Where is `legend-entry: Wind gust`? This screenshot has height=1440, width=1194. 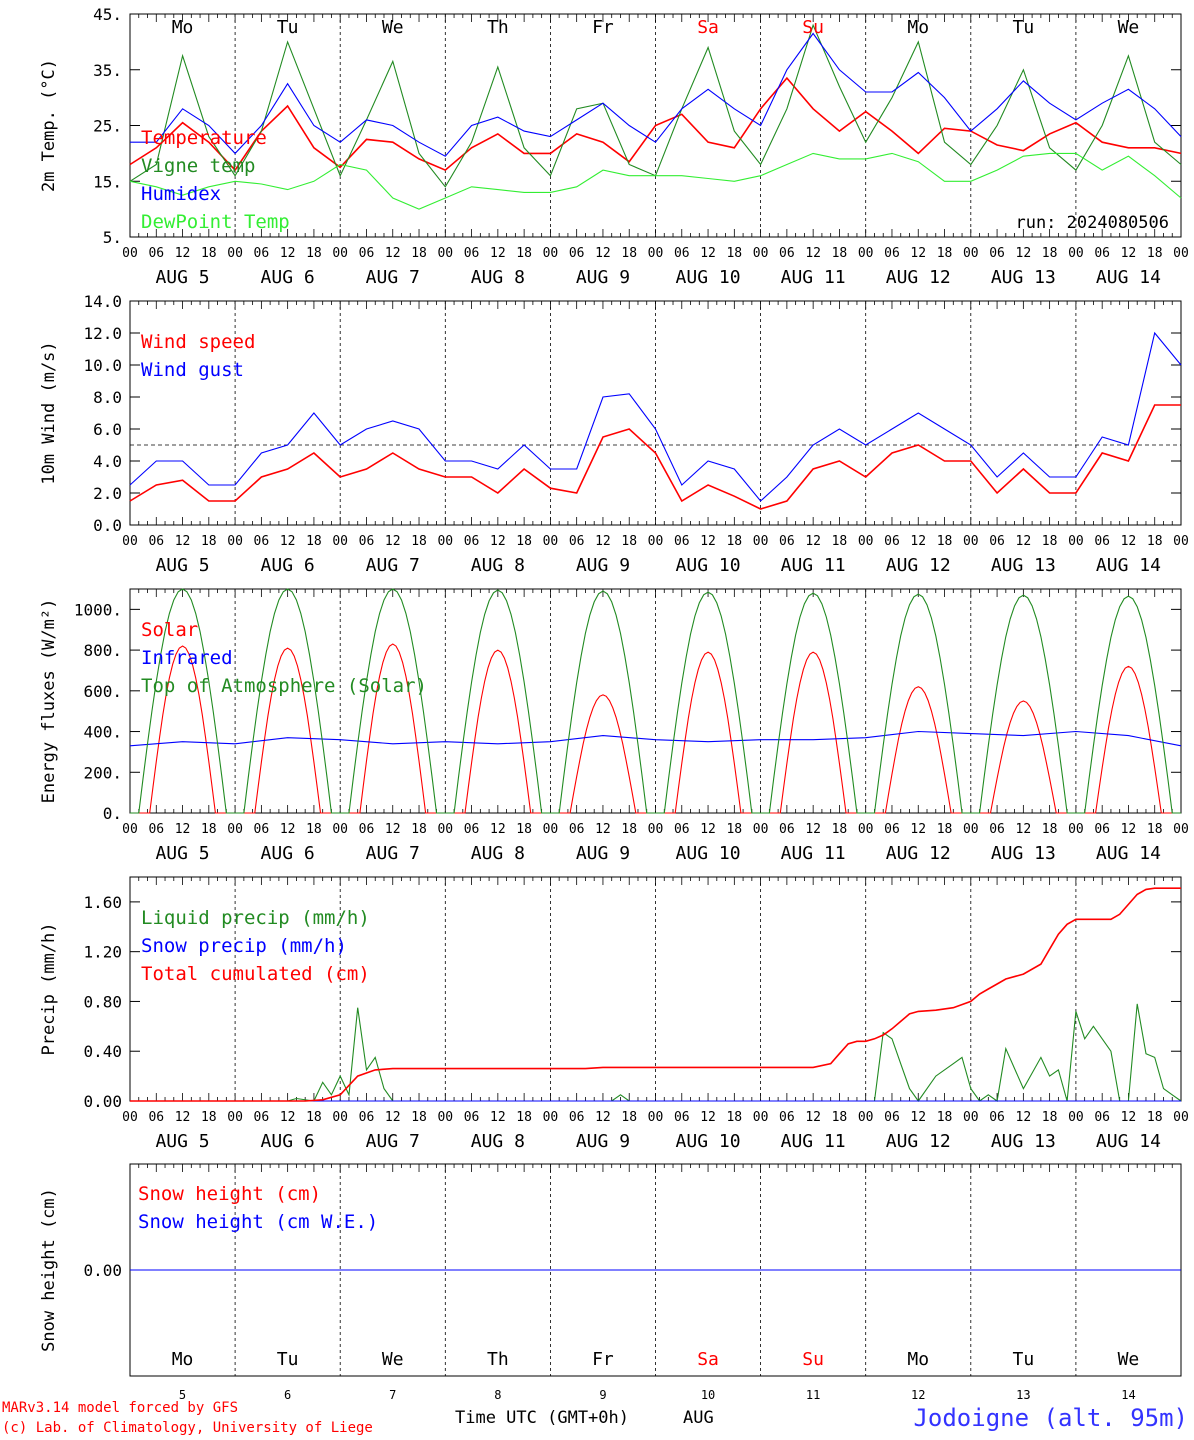 legend-entry: Wind gust is located at coordinates (192, 370).